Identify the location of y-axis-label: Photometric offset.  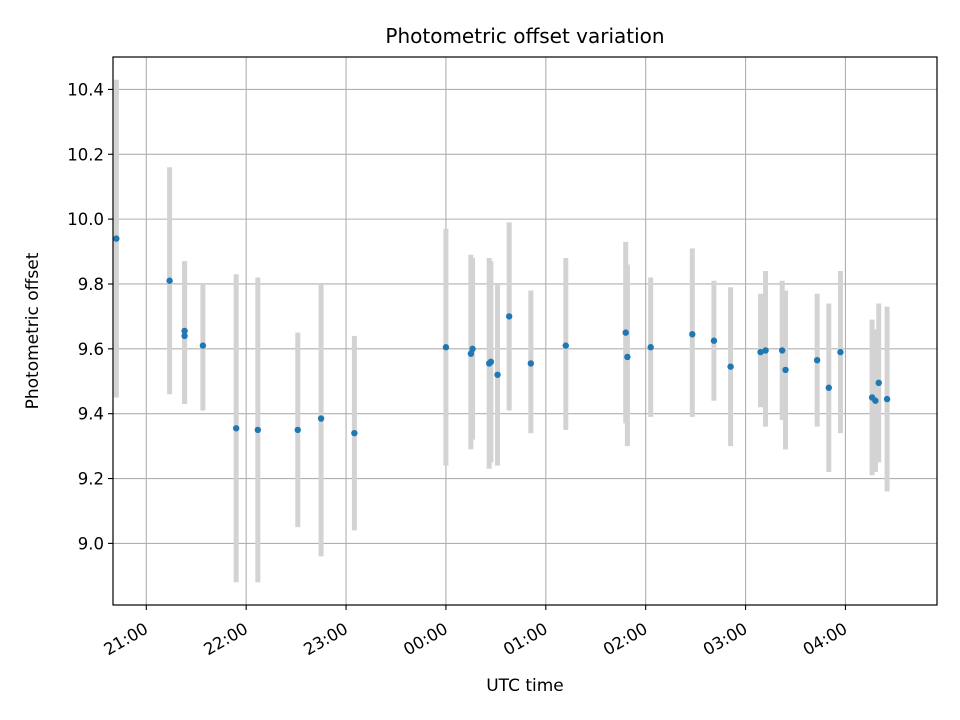
(33, 330).